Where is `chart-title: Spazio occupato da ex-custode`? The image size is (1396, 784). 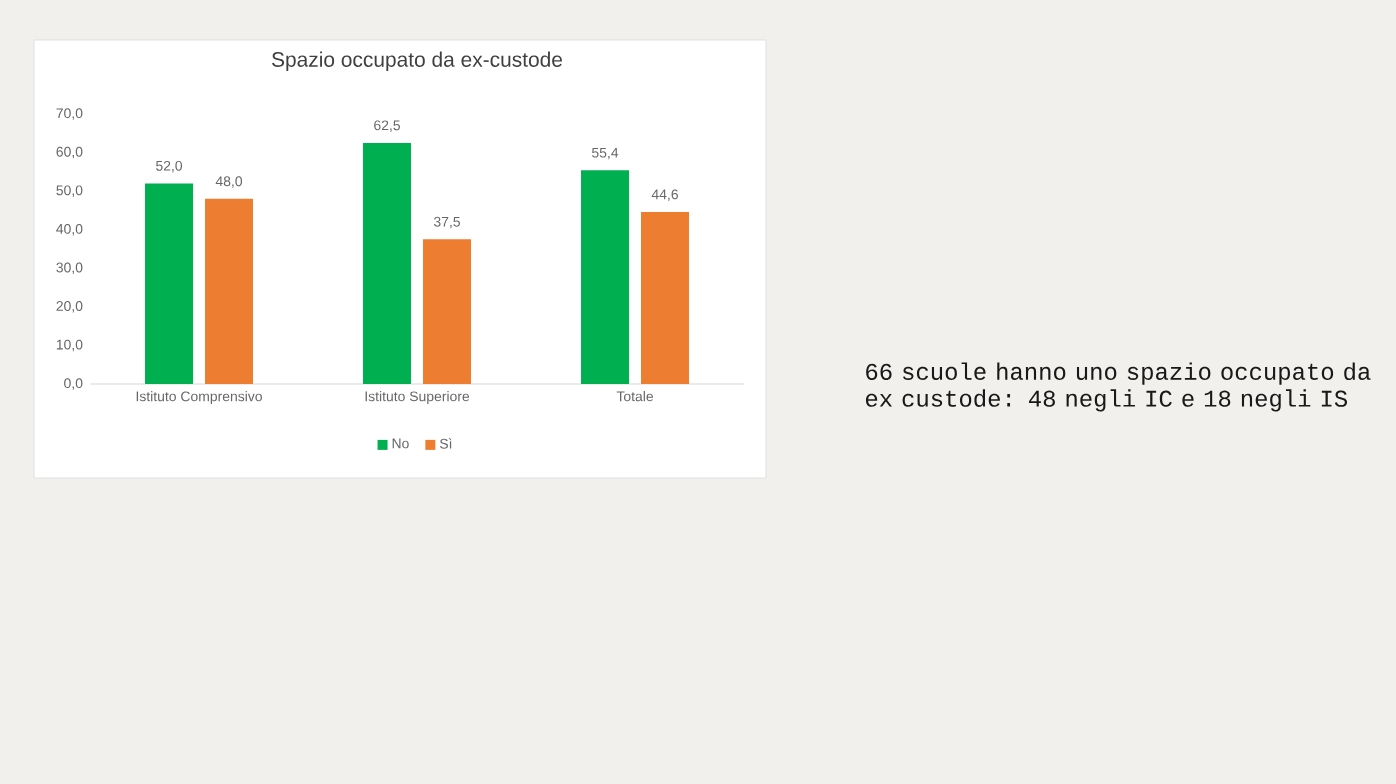
chart-title: Spazio occupato da ex-custode is located at coordinates (416, 61).